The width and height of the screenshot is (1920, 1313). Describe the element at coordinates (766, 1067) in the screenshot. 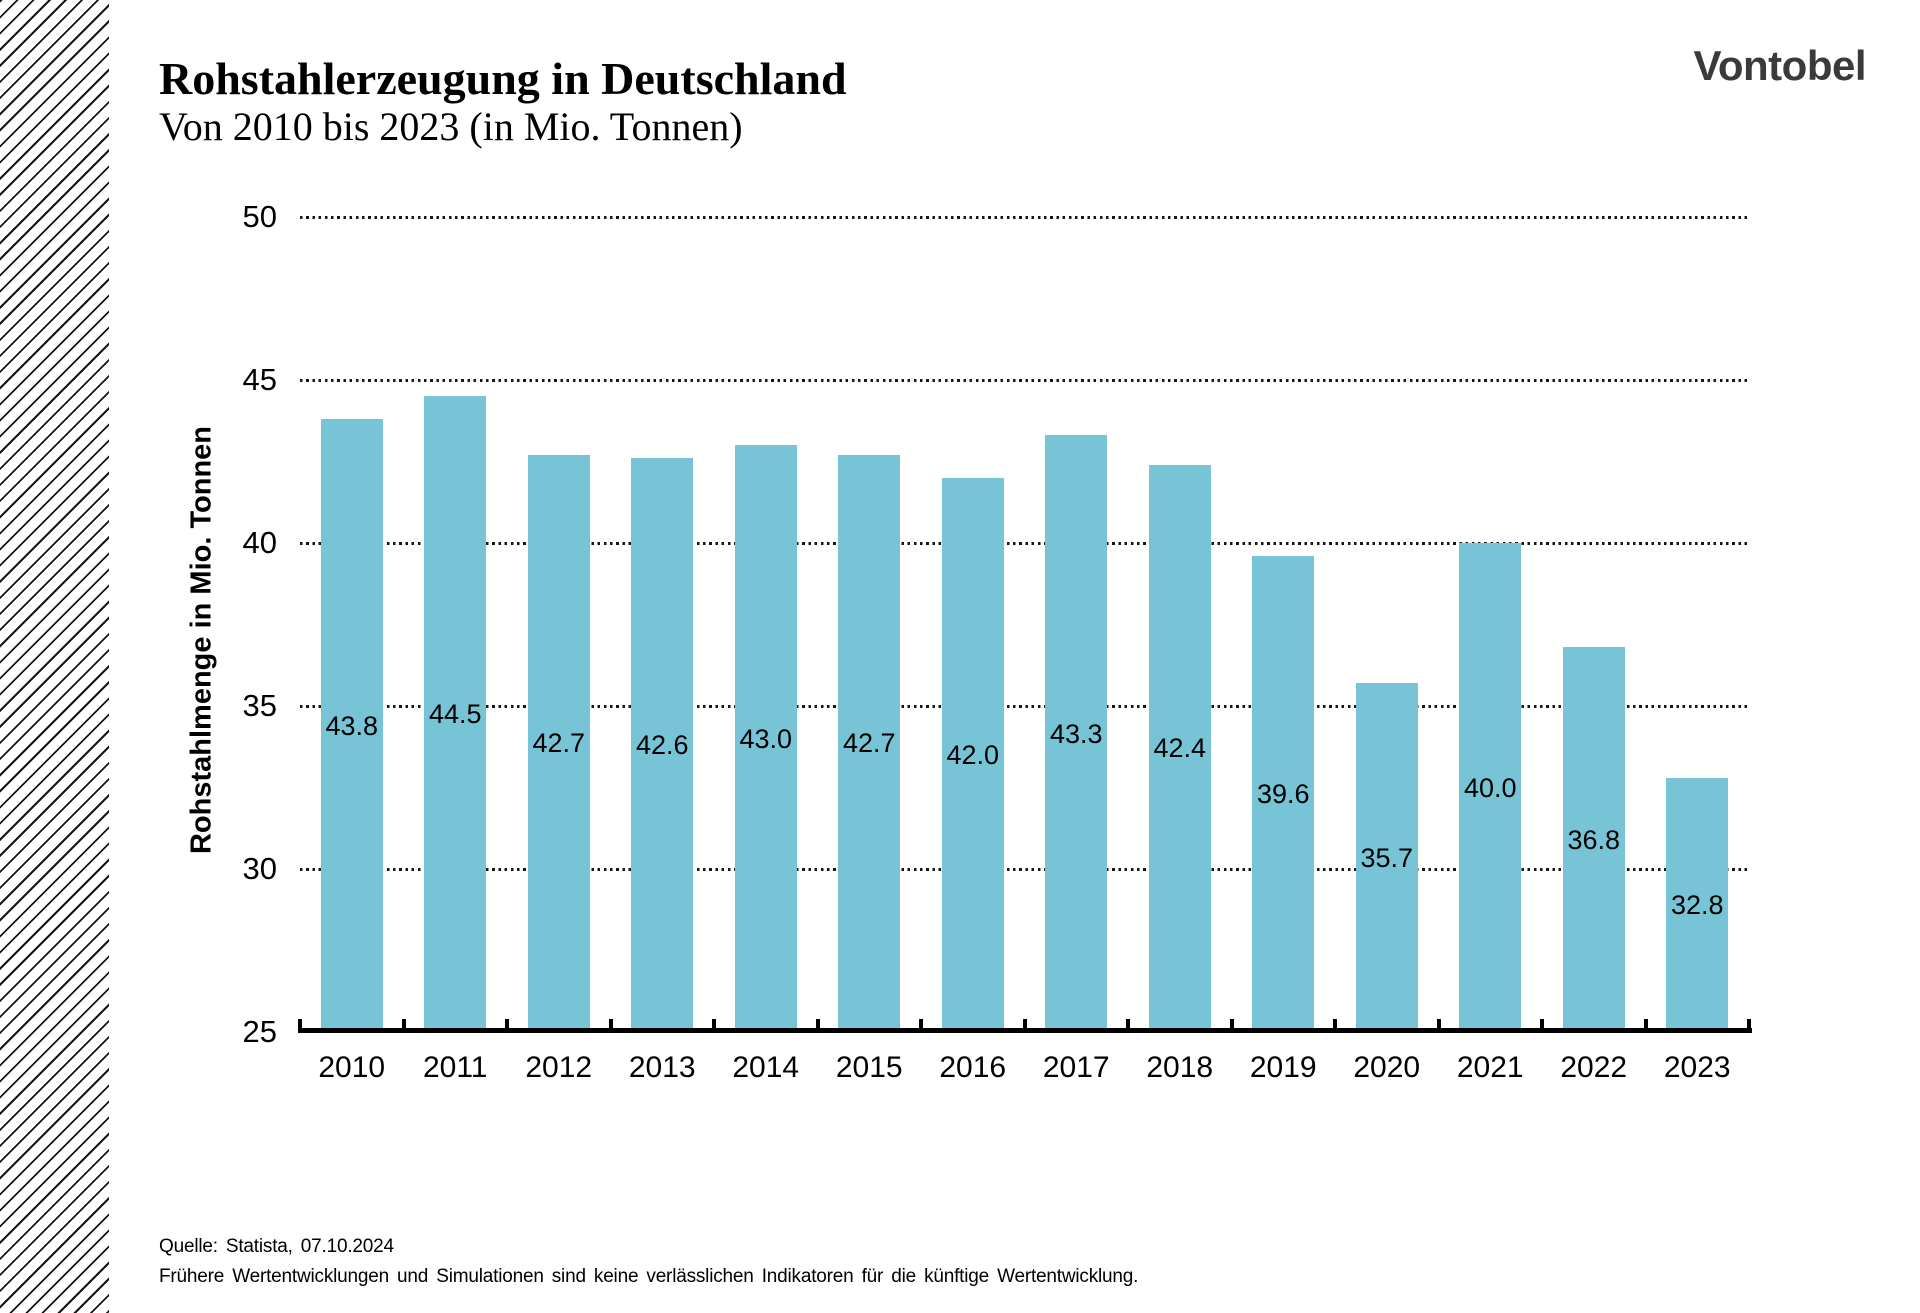

I see `x-tick-label-2014: 2014` at that location.